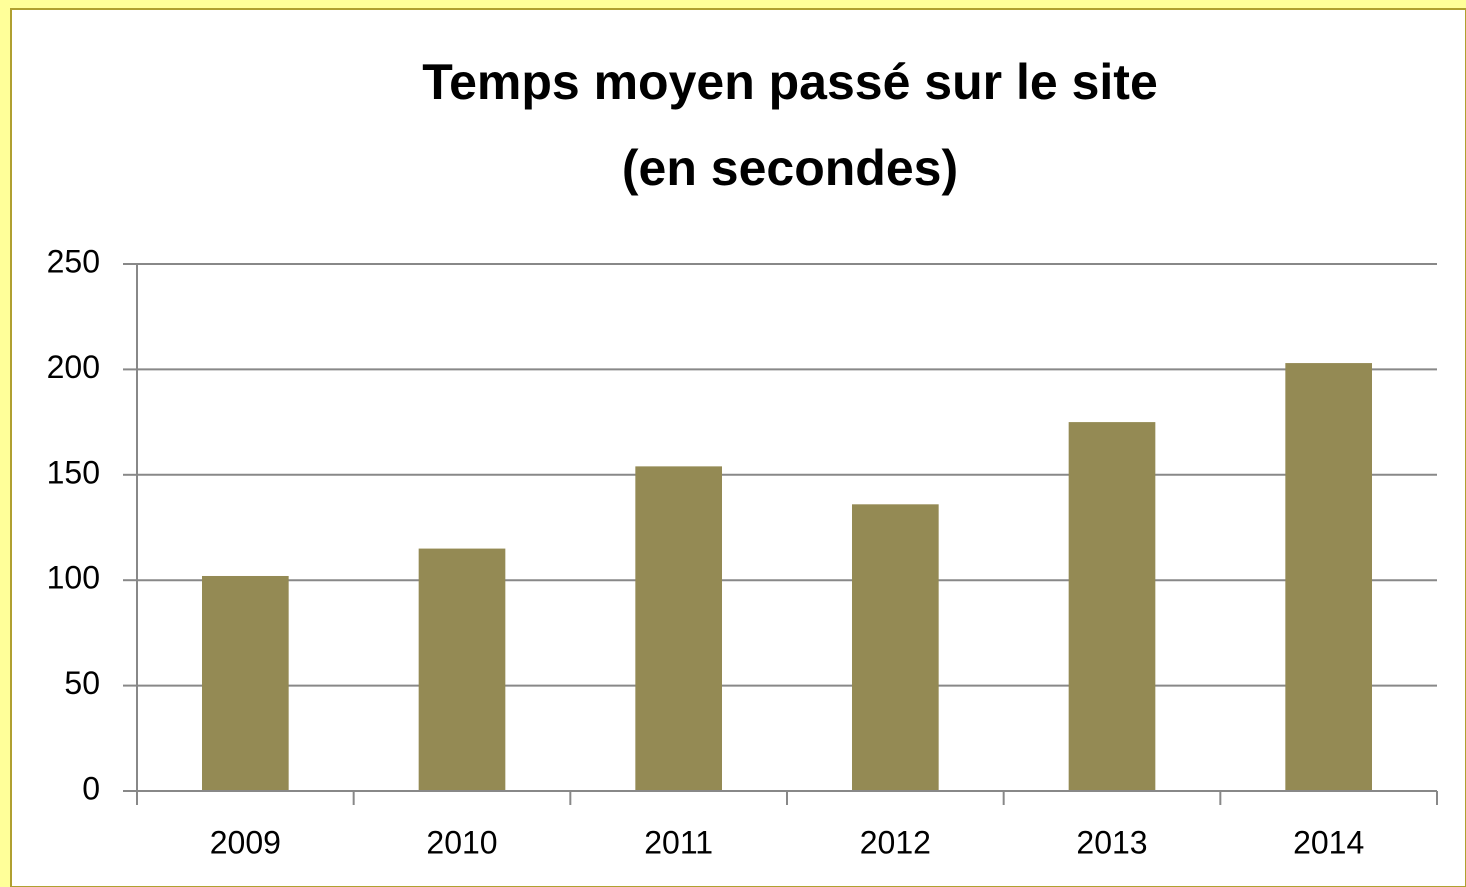 This screenshot has height=887, width=1466. Describe the element at coordinates (895, 842) in the screenshot. I see `x-tick-label: 2012` at that location.